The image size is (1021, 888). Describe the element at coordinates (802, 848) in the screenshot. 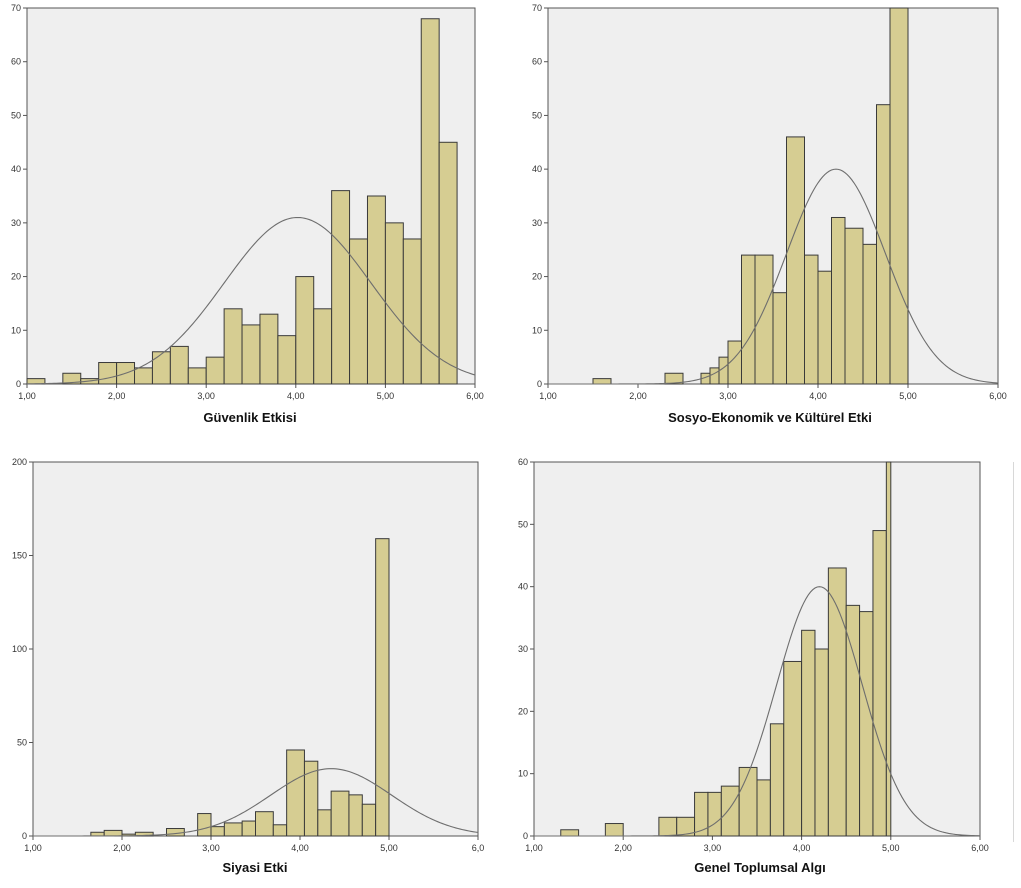

I see `genel-x-tick-label: 4,00` at that location.